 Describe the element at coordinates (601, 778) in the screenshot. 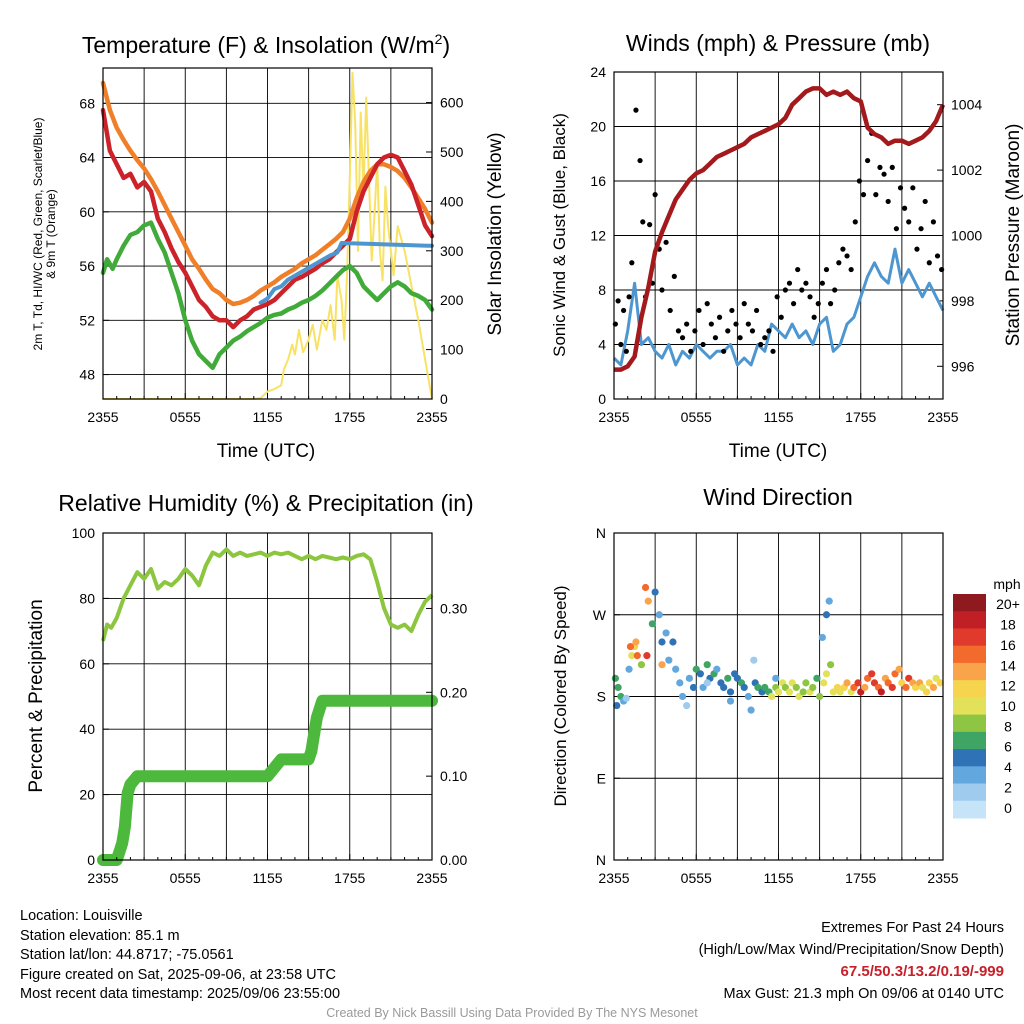

I see `wind-direction-y-tick-label: E` at that location.